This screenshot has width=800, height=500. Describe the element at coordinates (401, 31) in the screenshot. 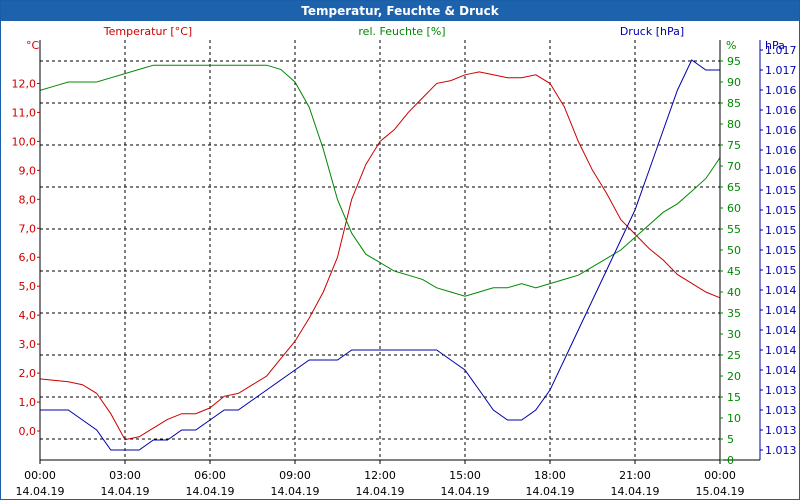

I see `humidity-axis-label: rel. Feuchte [%]` at that location.